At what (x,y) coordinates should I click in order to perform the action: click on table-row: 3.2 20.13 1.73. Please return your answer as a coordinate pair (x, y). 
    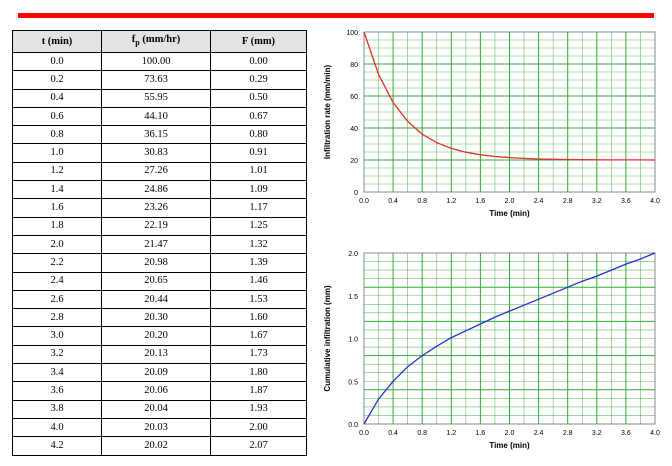
    Looking at the image, I should click on (159, 354).